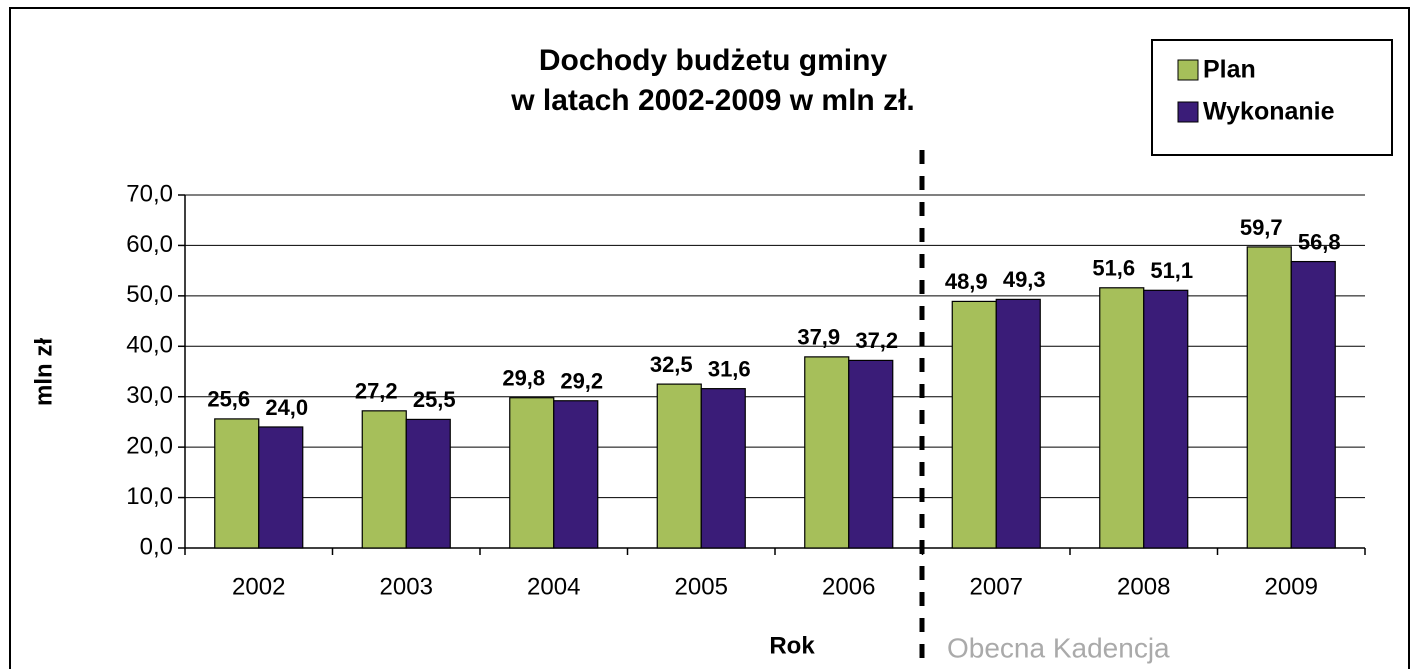 This screenshot has height=669, width=1419. Describe the element at coordinates (712, 100) in the screenshot. I see `chart-title: w latach 2002-2009 w mln zł.` at that location.